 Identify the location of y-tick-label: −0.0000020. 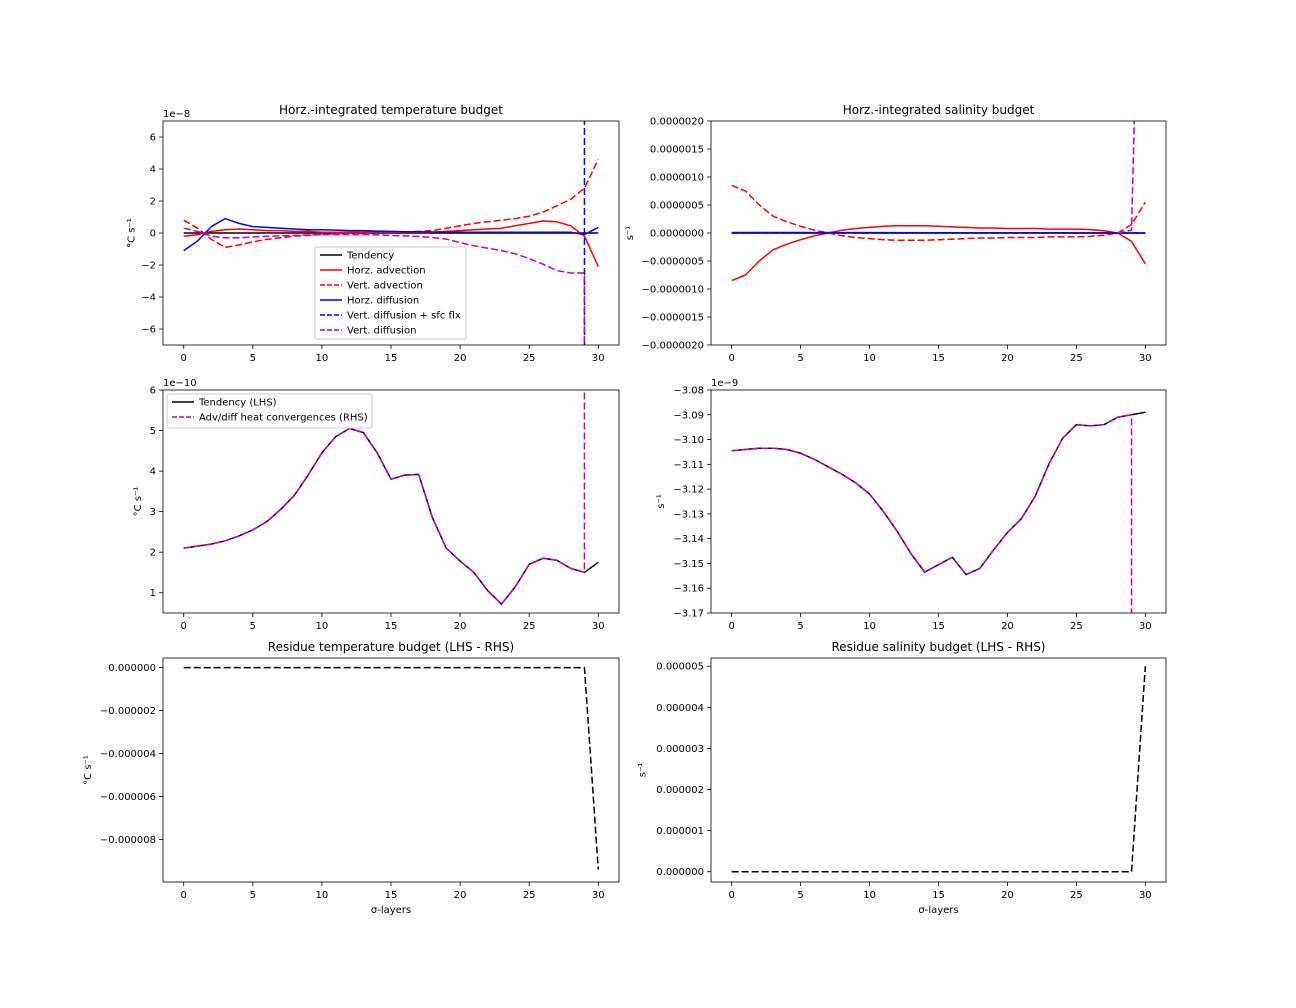
(673, 346).